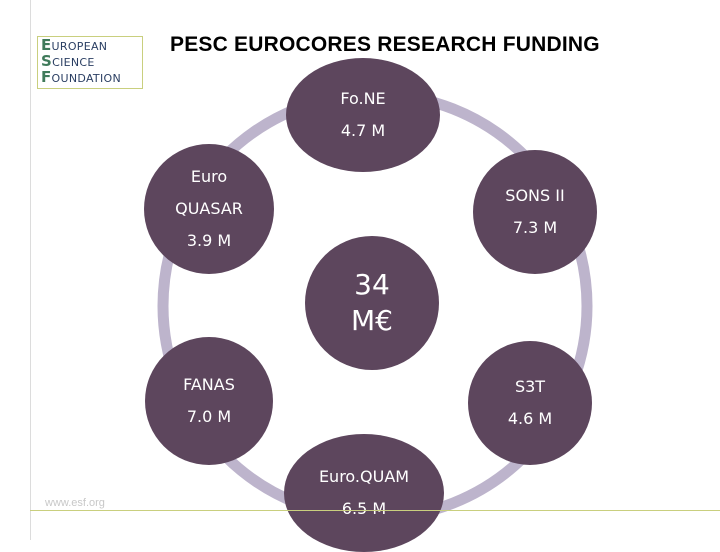  What do you see at coordinates (385, 44) in the screenshot?
I see `page-title: PESC EUROCORES RESEARCH FUNDING` at bounding box center [385, 44].